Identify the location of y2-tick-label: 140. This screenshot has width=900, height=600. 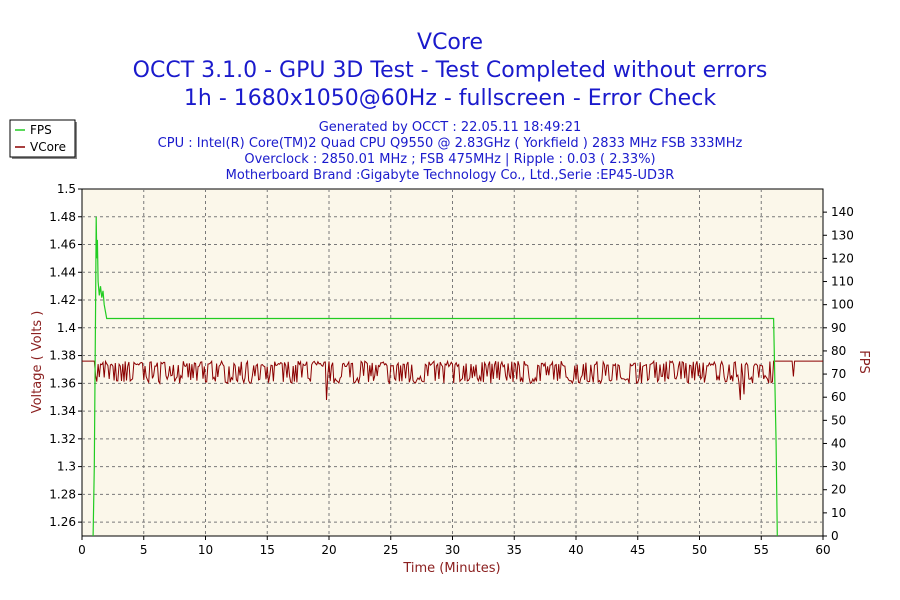
(842, 212).